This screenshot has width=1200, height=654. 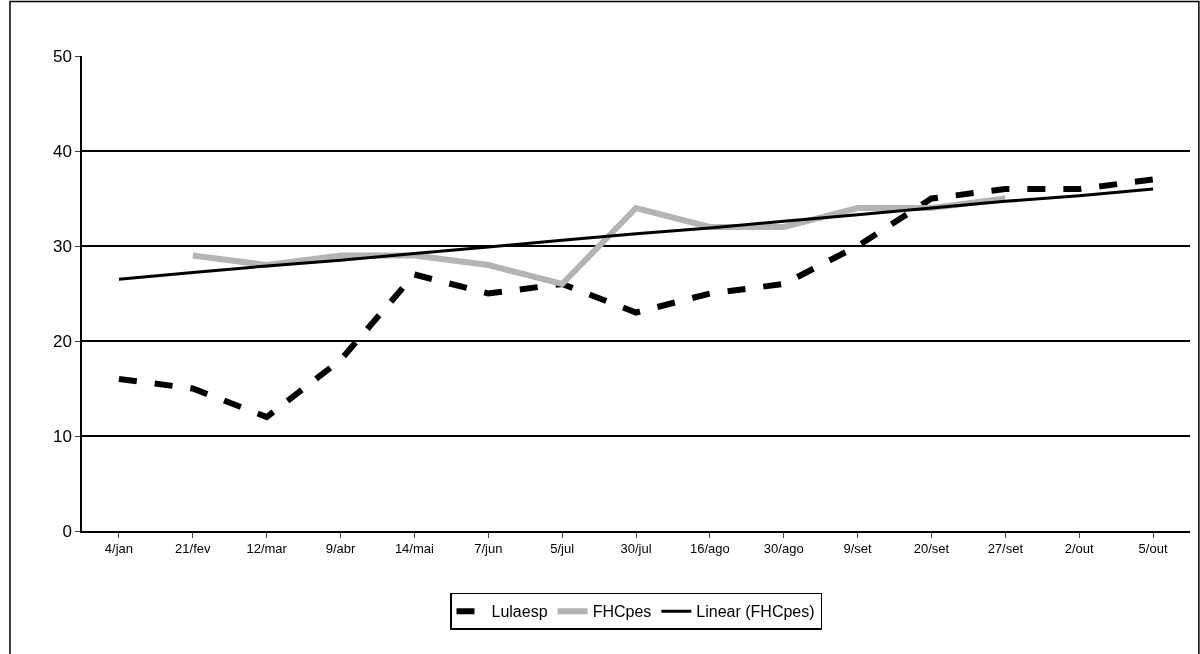 I want to click on y-tick-label: 20, so click(x=62, y=341).